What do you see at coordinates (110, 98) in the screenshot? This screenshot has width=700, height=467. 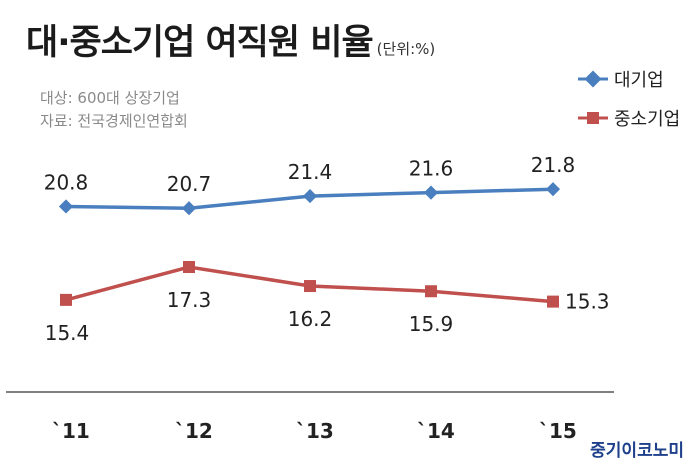 I see `source-line-target: 대상: 600대 상장기업` at bounding box center [110, 98].